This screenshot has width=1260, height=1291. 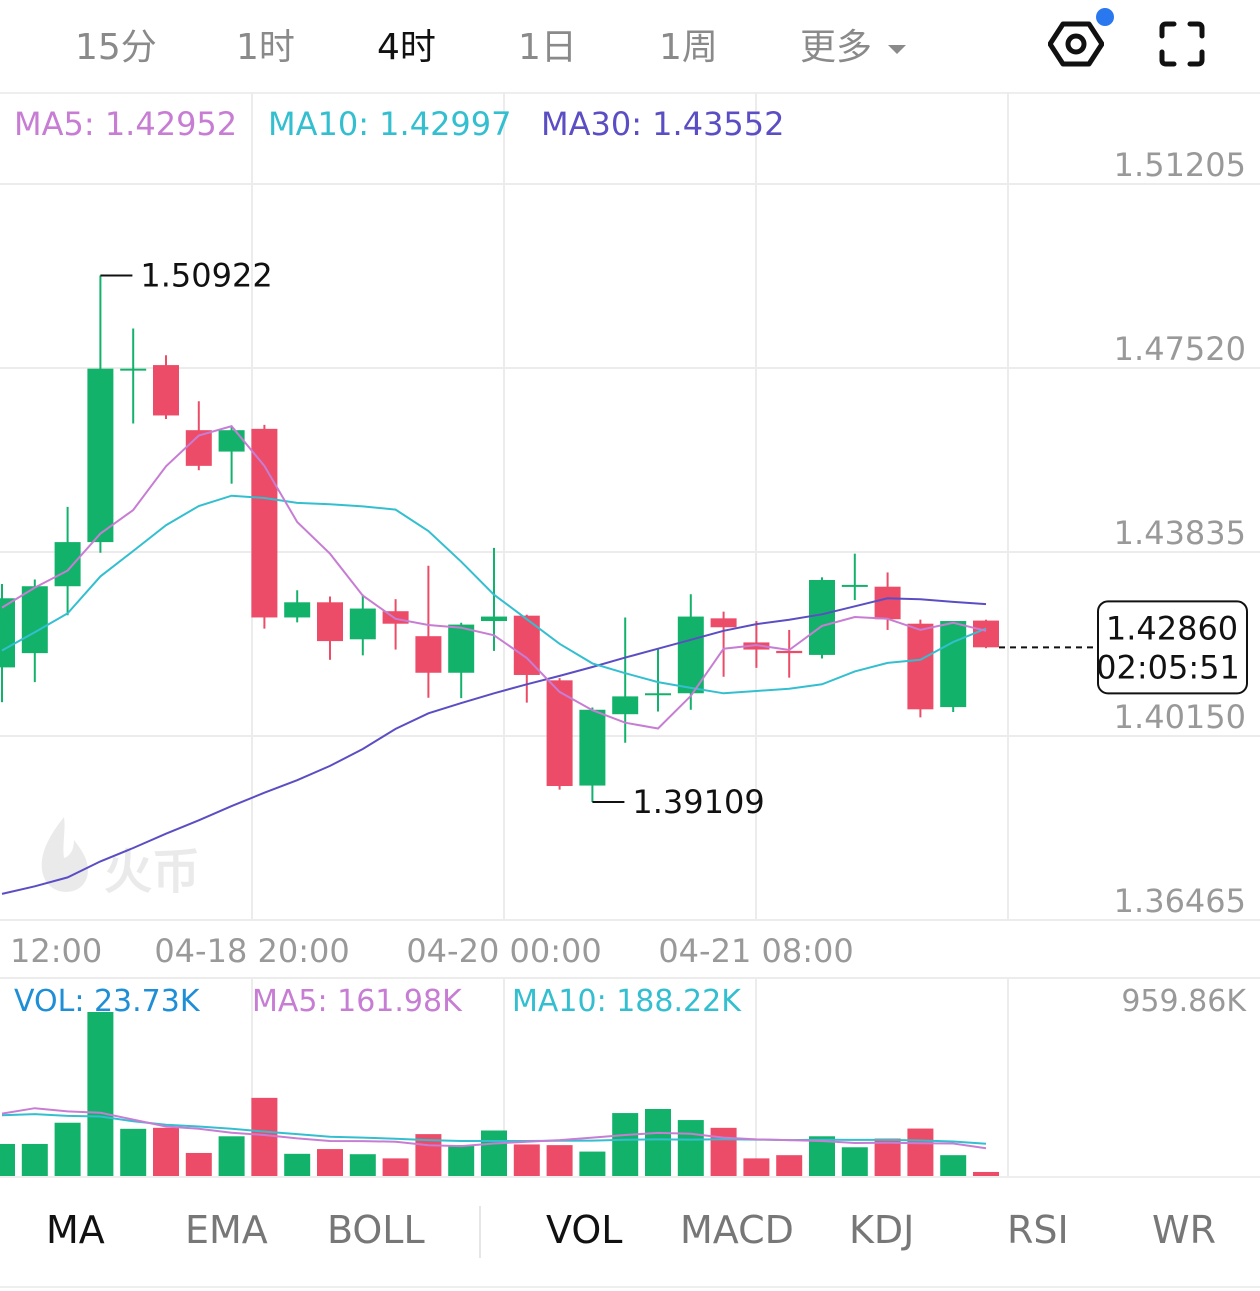 I want to click on vol-ma10-legend: MA10: 188.22K, so click(x=627, y=1001).